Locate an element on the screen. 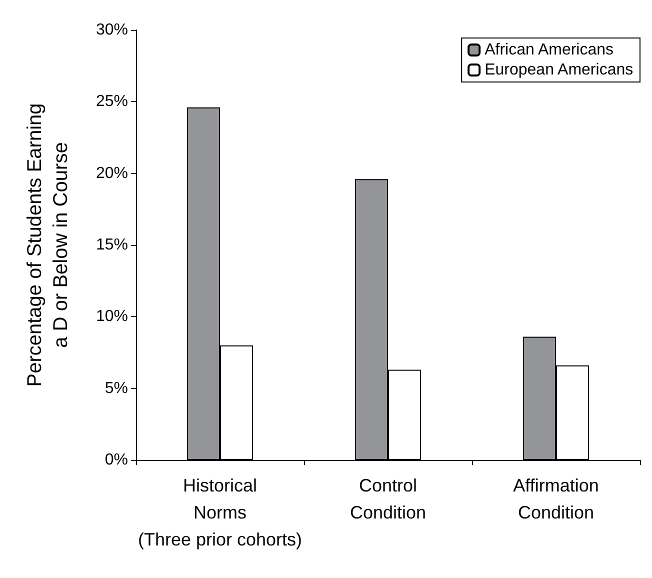 The image size is (652, 578). y-tick-label: 15% is located at coordinates (112, 245).